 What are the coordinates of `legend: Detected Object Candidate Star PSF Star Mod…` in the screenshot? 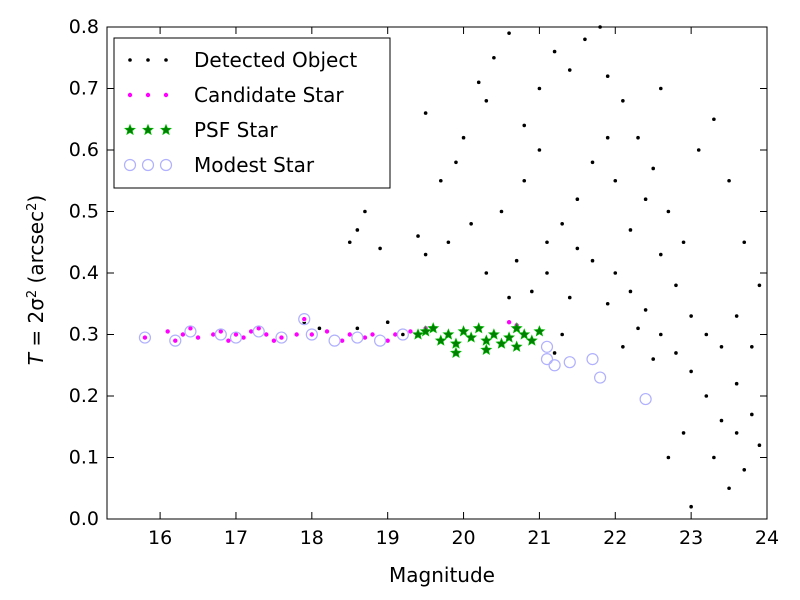 It's located at (252, 113).